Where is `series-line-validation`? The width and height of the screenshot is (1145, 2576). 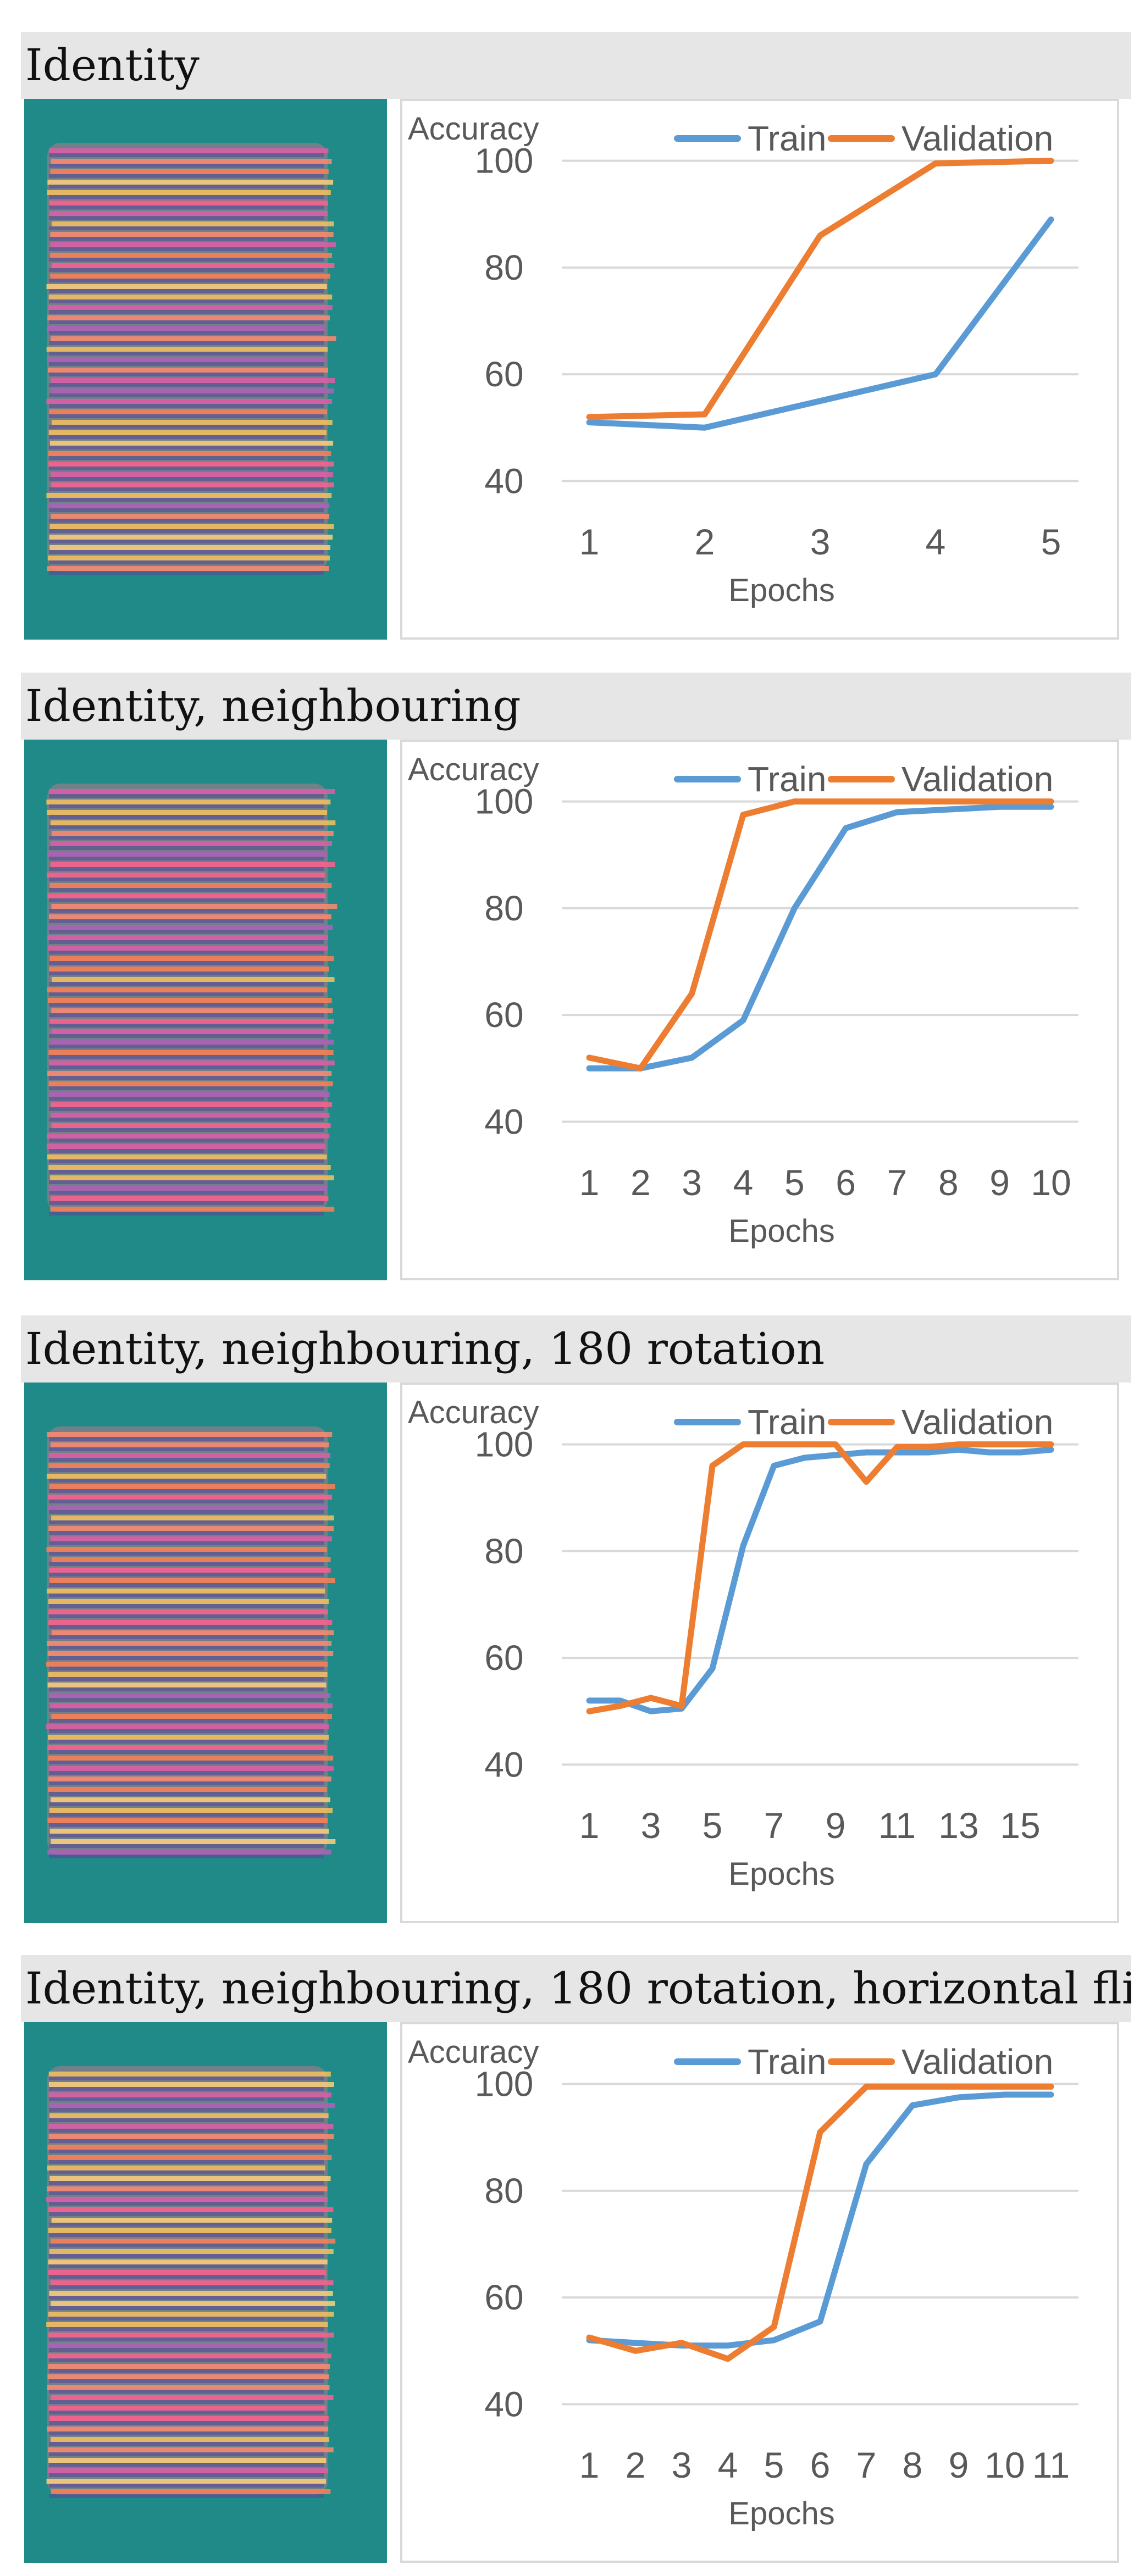 series-line-validation is located at coordinates (820, 2222).